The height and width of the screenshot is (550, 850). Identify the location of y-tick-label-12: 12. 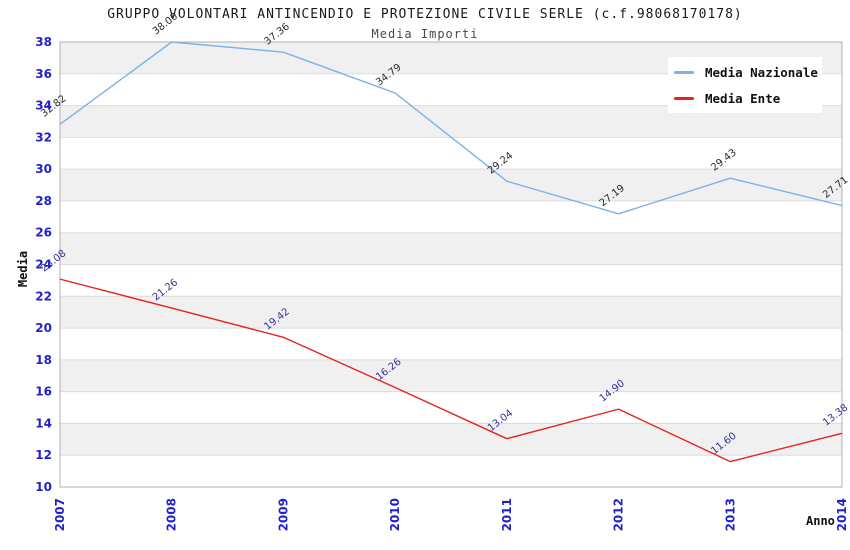
(43, 455).